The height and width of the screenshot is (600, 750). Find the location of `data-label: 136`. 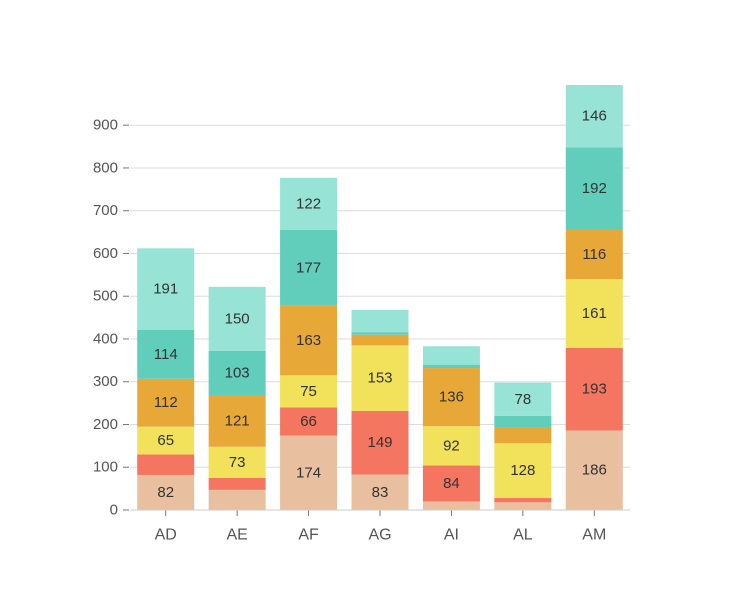

data-label: 136 is located at coordinates (451, 397).